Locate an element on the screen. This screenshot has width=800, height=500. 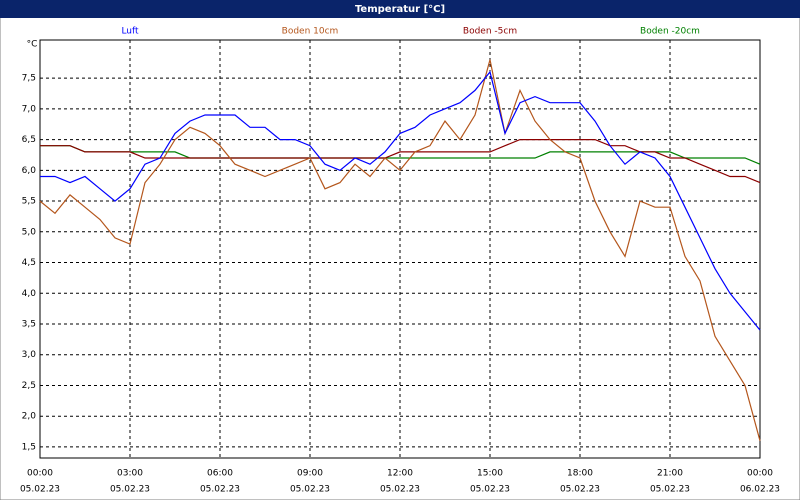
x-tick-label: 03:00 is located at coordinates (130, 474).